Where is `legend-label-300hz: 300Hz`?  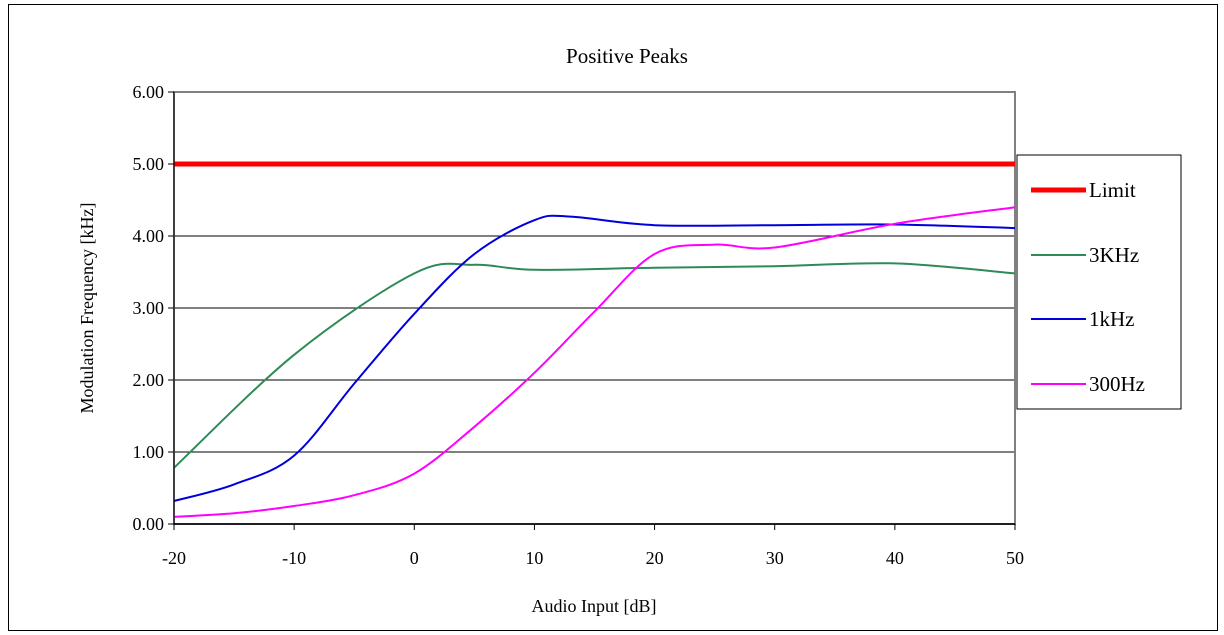
legend-label-300hz: 300Hz is located at coordinates (1117, 384).